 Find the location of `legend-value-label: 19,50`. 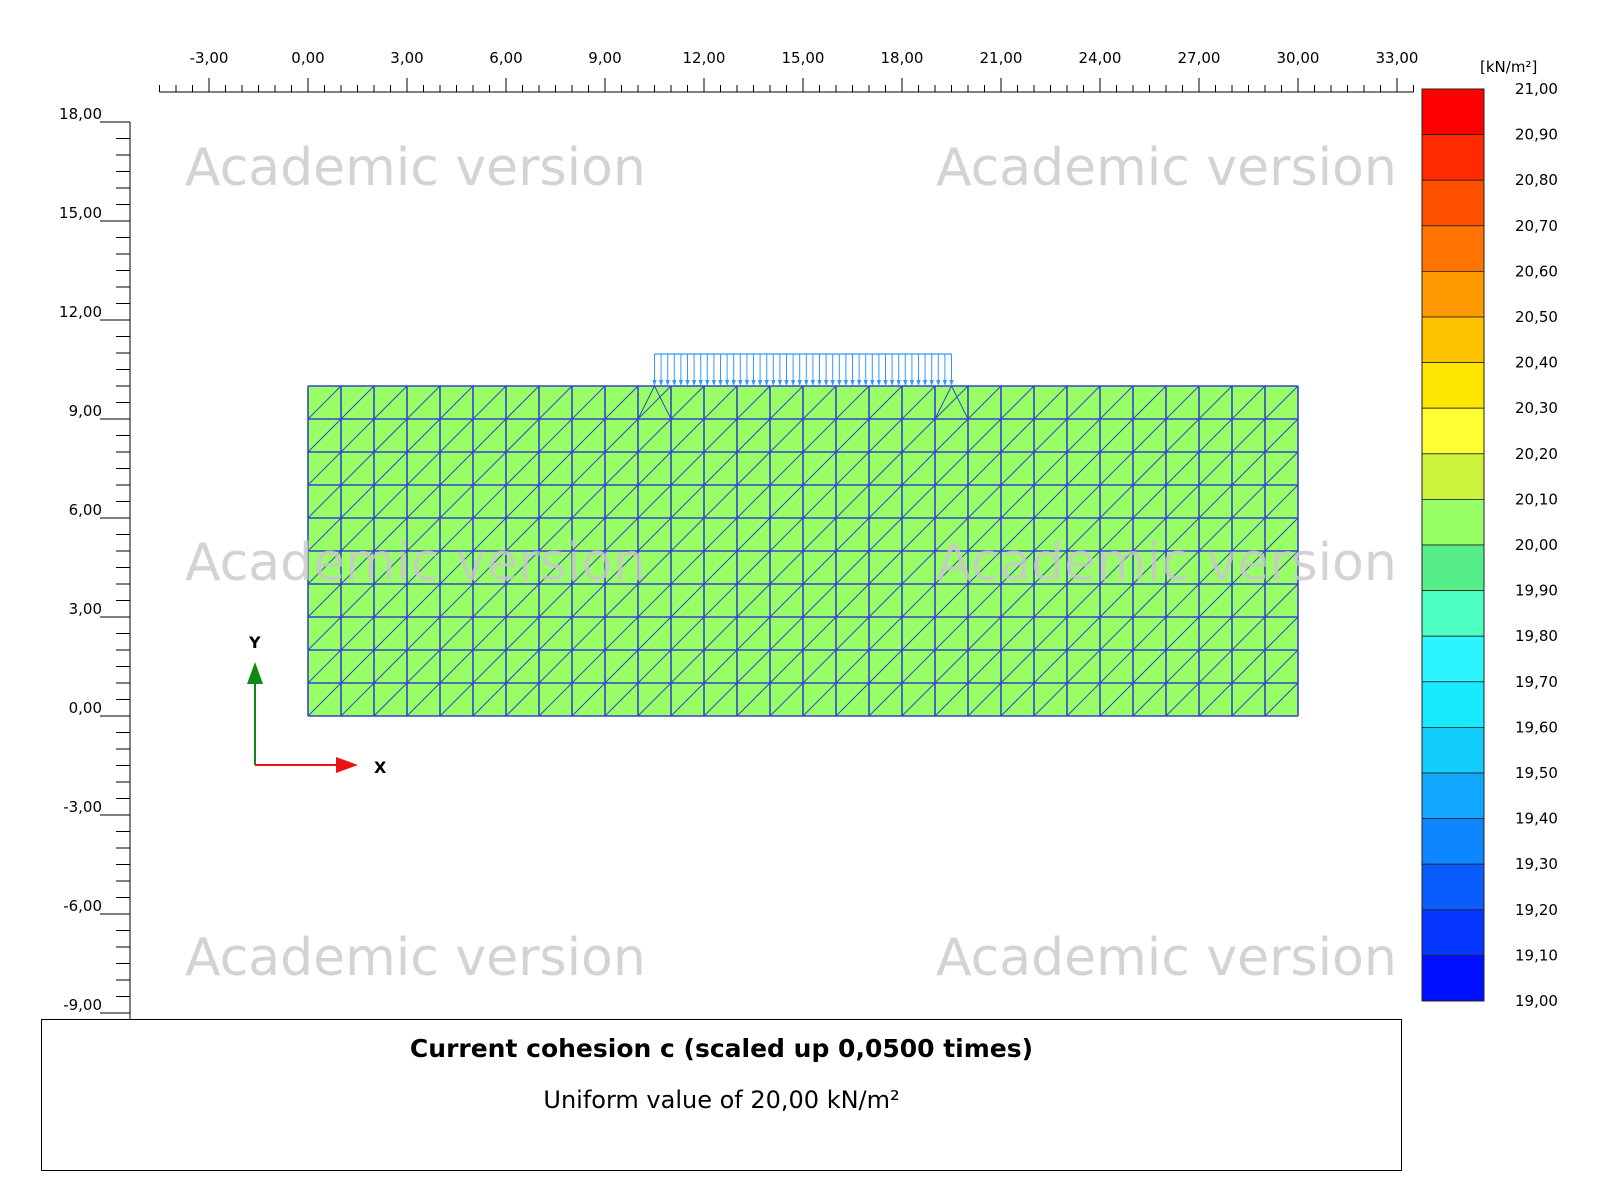

legend-value-label: 19,50 is located at coordinates (1536, 773).